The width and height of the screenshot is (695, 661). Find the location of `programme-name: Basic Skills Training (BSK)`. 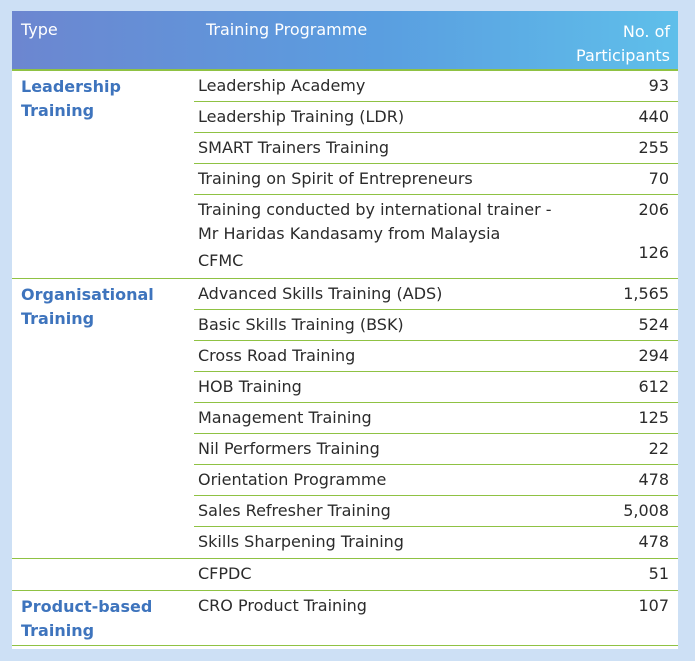

programme-name: Basic Skills Training (BSK) is located at coordinates (301, 324).